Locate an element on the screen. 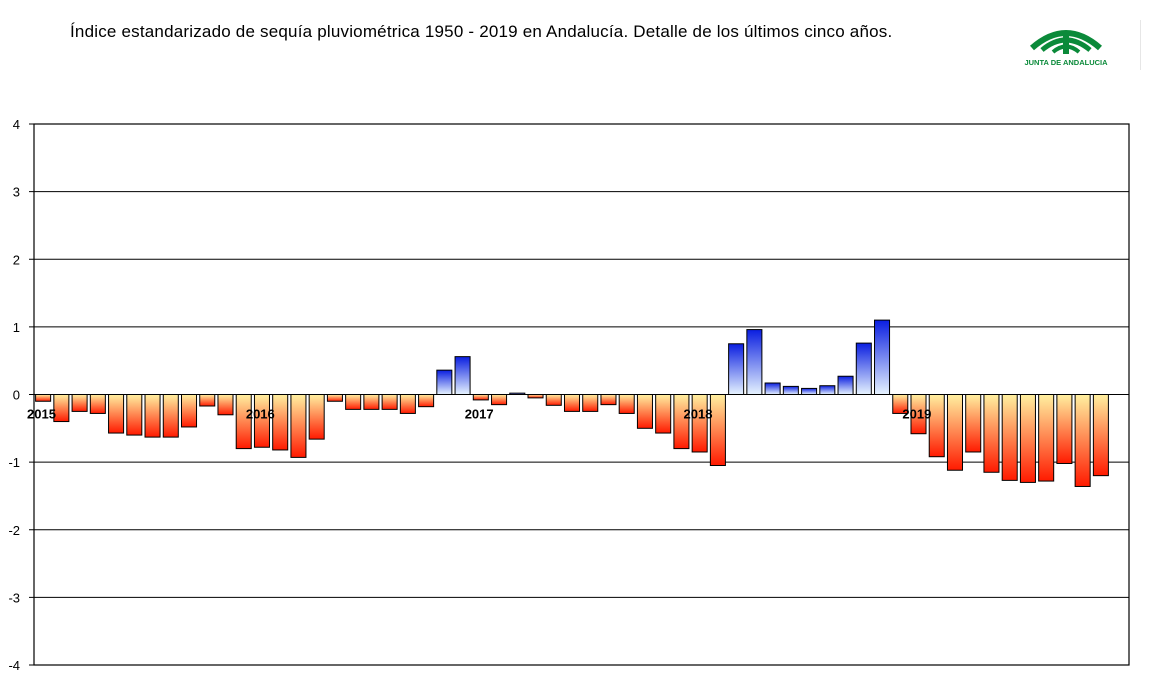 The width and height of the screenshot is (1163, 699). y-tick-label: 0 is located at coordinates (16, 395).